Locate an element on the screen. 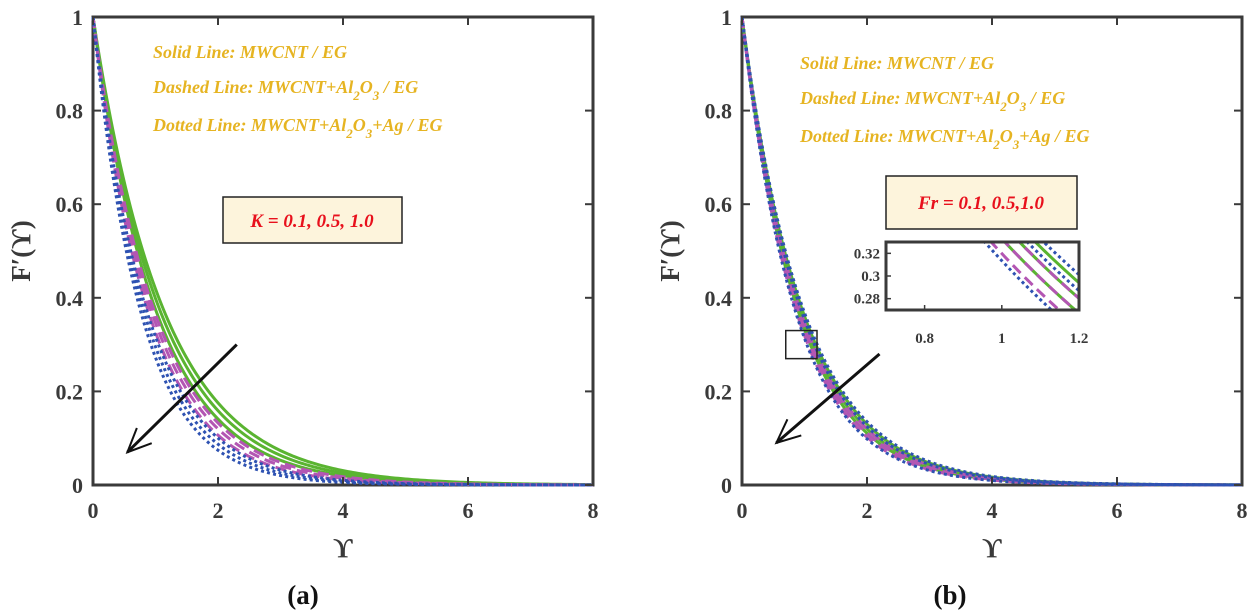 The width and height of the screenshot is (1250, 615). panel-b-trend-arrow is located at coordinates (827, 398).